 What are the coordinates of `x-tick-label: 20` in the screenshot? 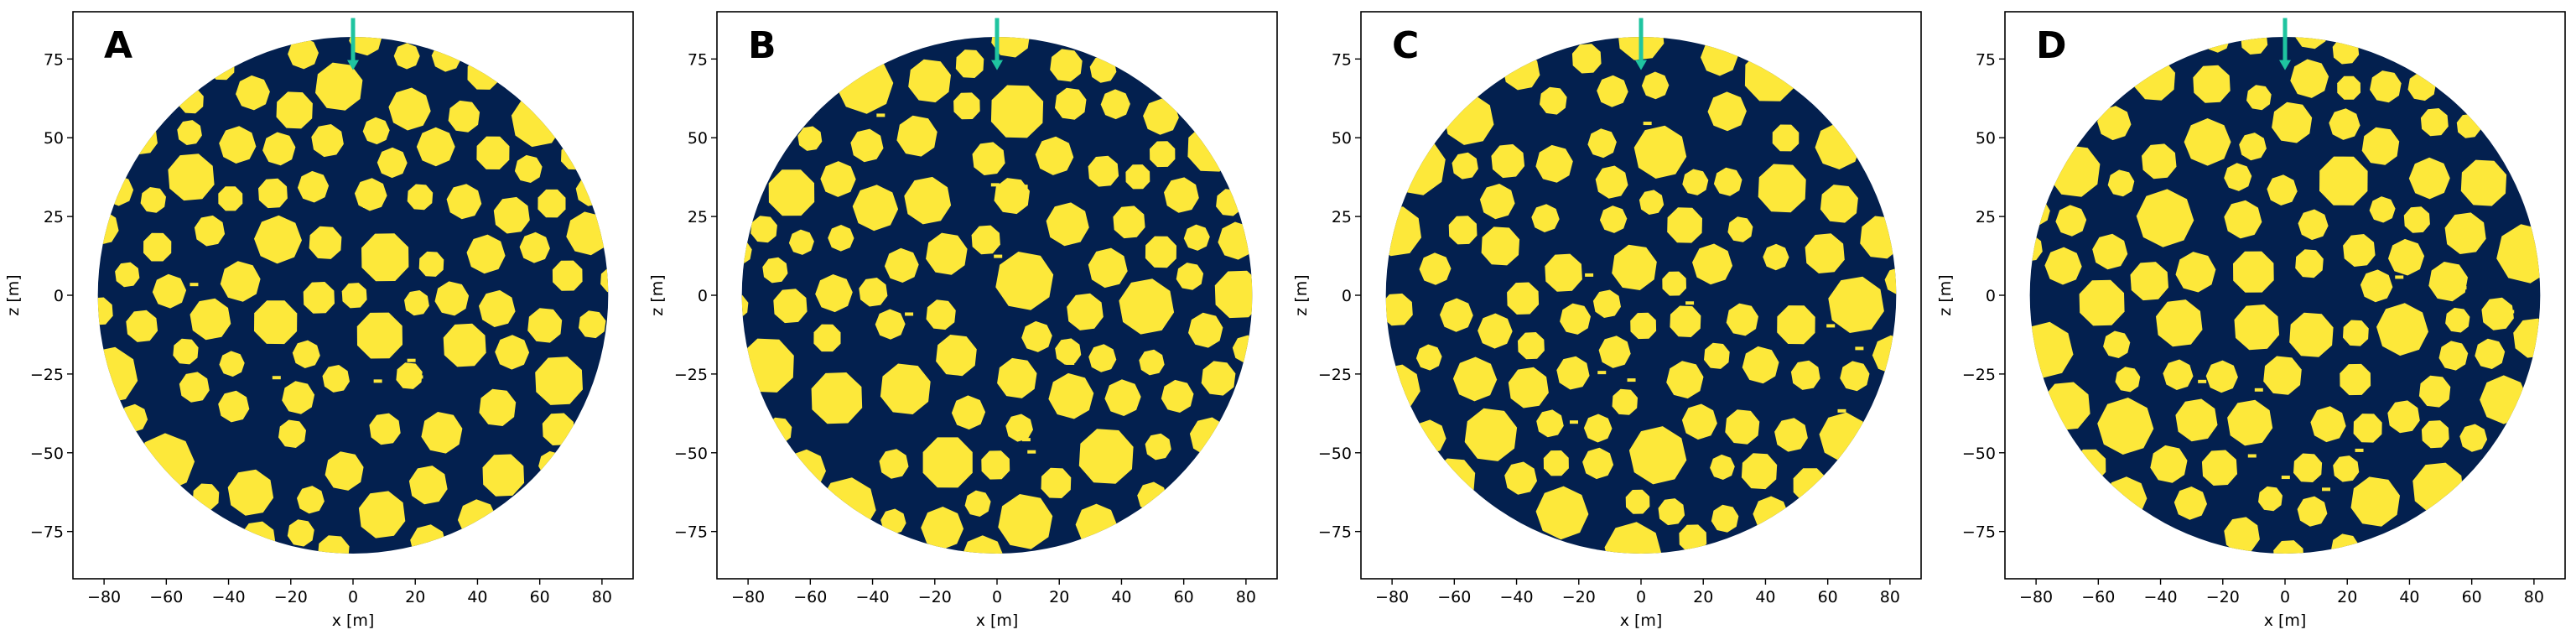 It's located at (1059, 597).